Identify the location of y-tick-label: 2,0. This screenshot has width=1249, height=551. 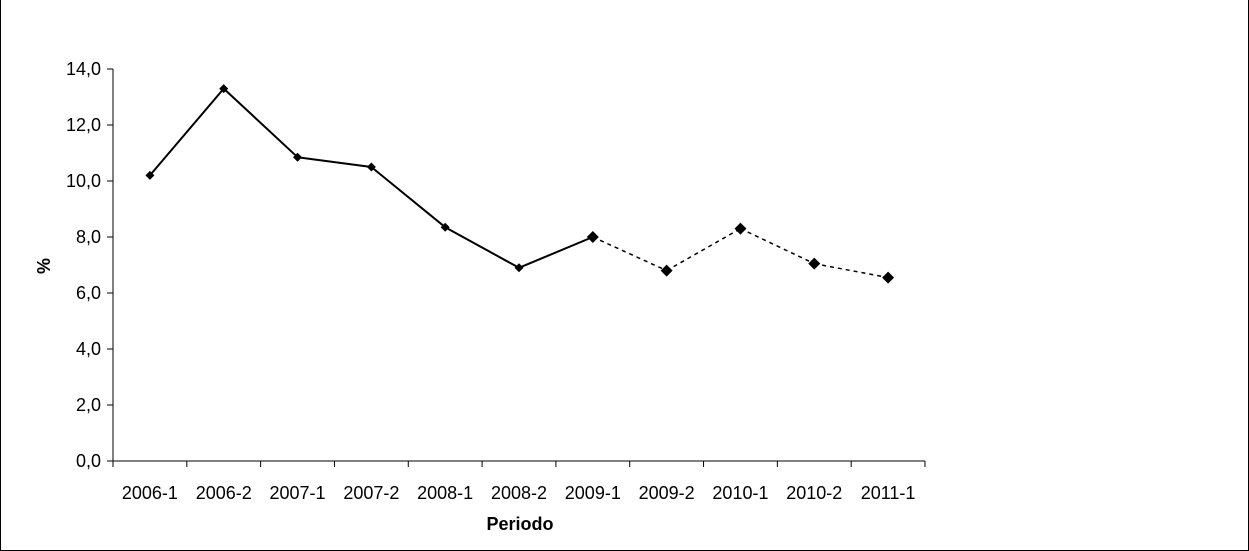
(88, 405).